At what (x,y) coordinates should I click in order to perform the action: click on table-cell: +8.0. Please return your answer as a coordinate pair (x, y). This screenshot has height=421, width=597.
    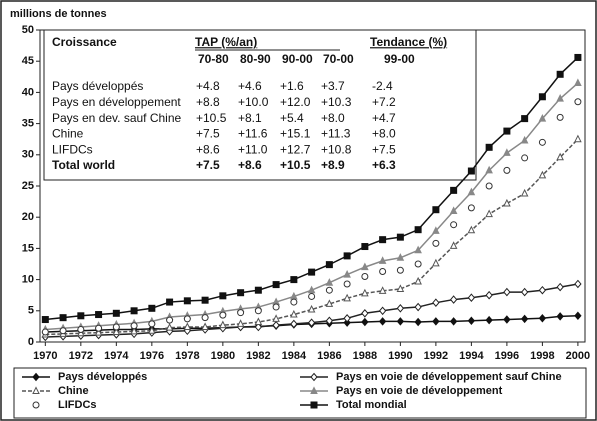
    Looking at the image, I should click on (333, 118).